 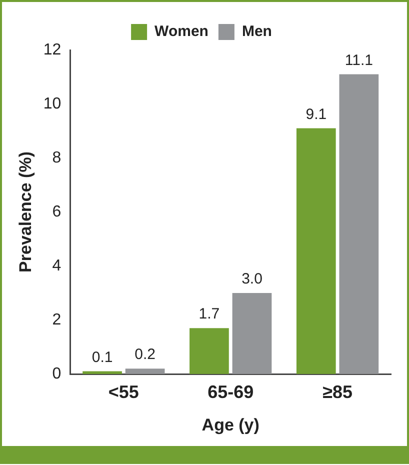 What do you see at coordinates (57, 373) in the screenshot?
I see `y-tick-label: 0` at bounding box center [57, 373].